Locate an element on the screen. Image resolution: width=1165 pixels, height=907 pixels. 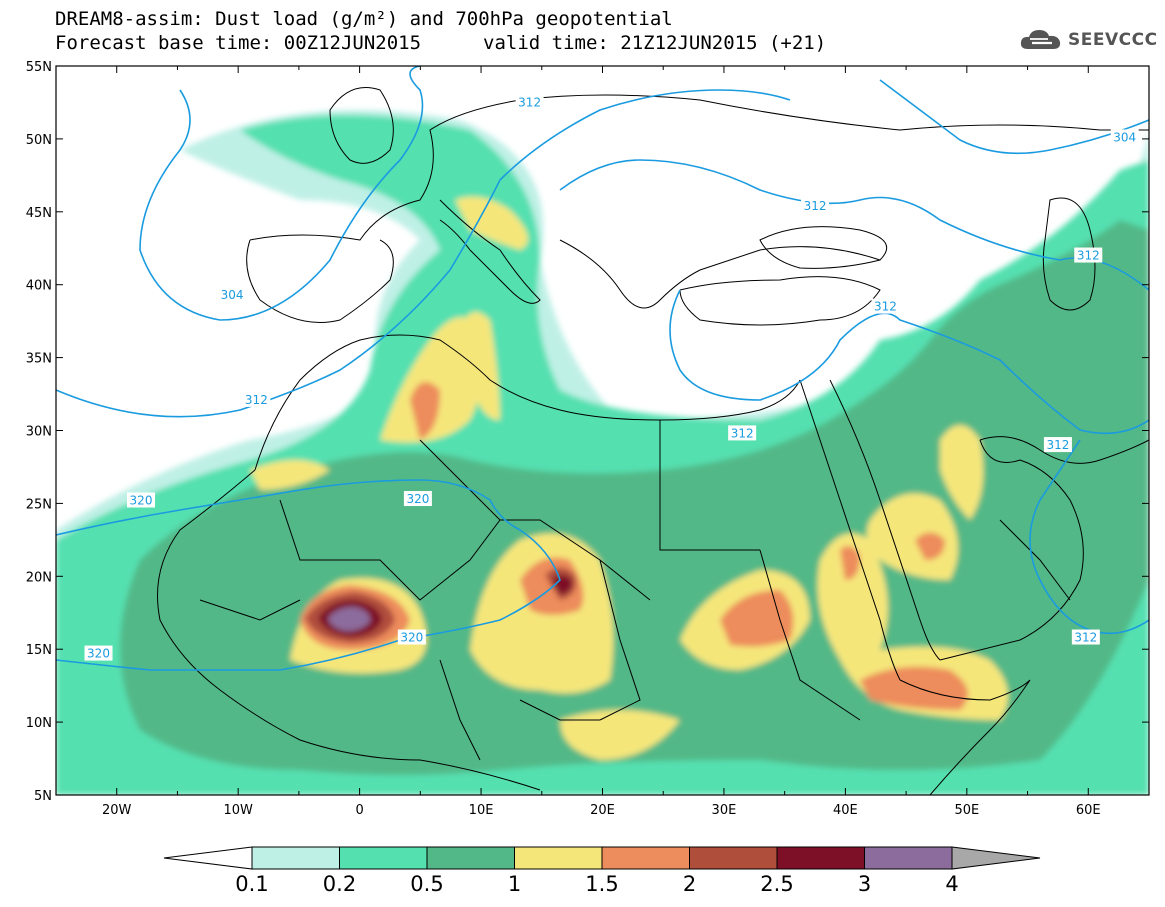
lat-label: 35N is located at coordinates (39, 359).